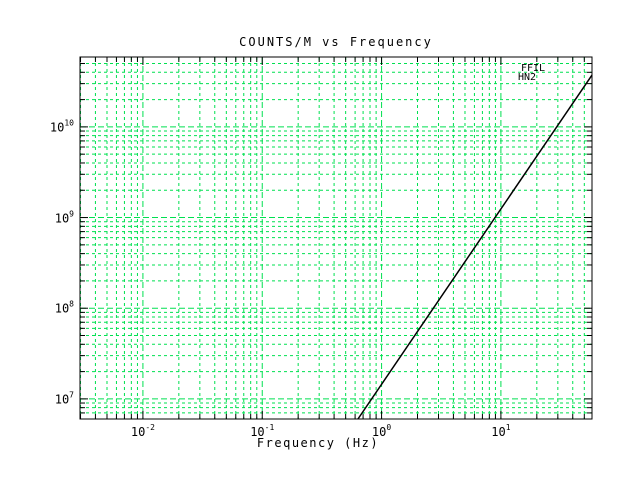 Image resolution: width=640 pixels, height=480 pixels. What do you see at coordinates (262, 431) in the screenshot?
I see `x-tick-label: 10⁻¹` at bounding box center [262, 431].